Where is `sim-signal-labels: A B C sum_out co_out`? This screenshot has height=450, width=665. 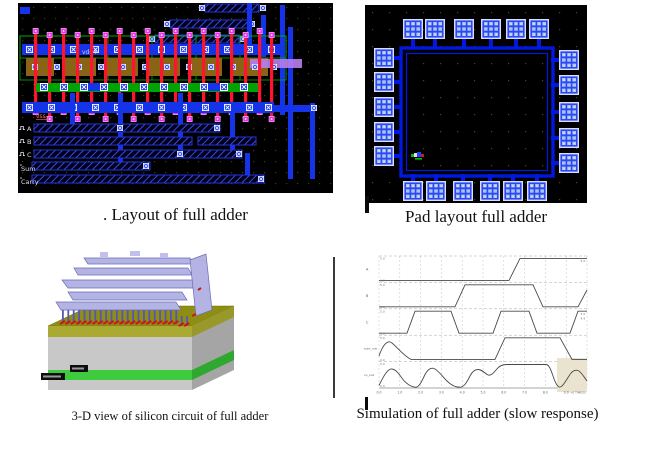
sim-signal-labels: A B C sum_out co_out is located at coordinates (371, 323).